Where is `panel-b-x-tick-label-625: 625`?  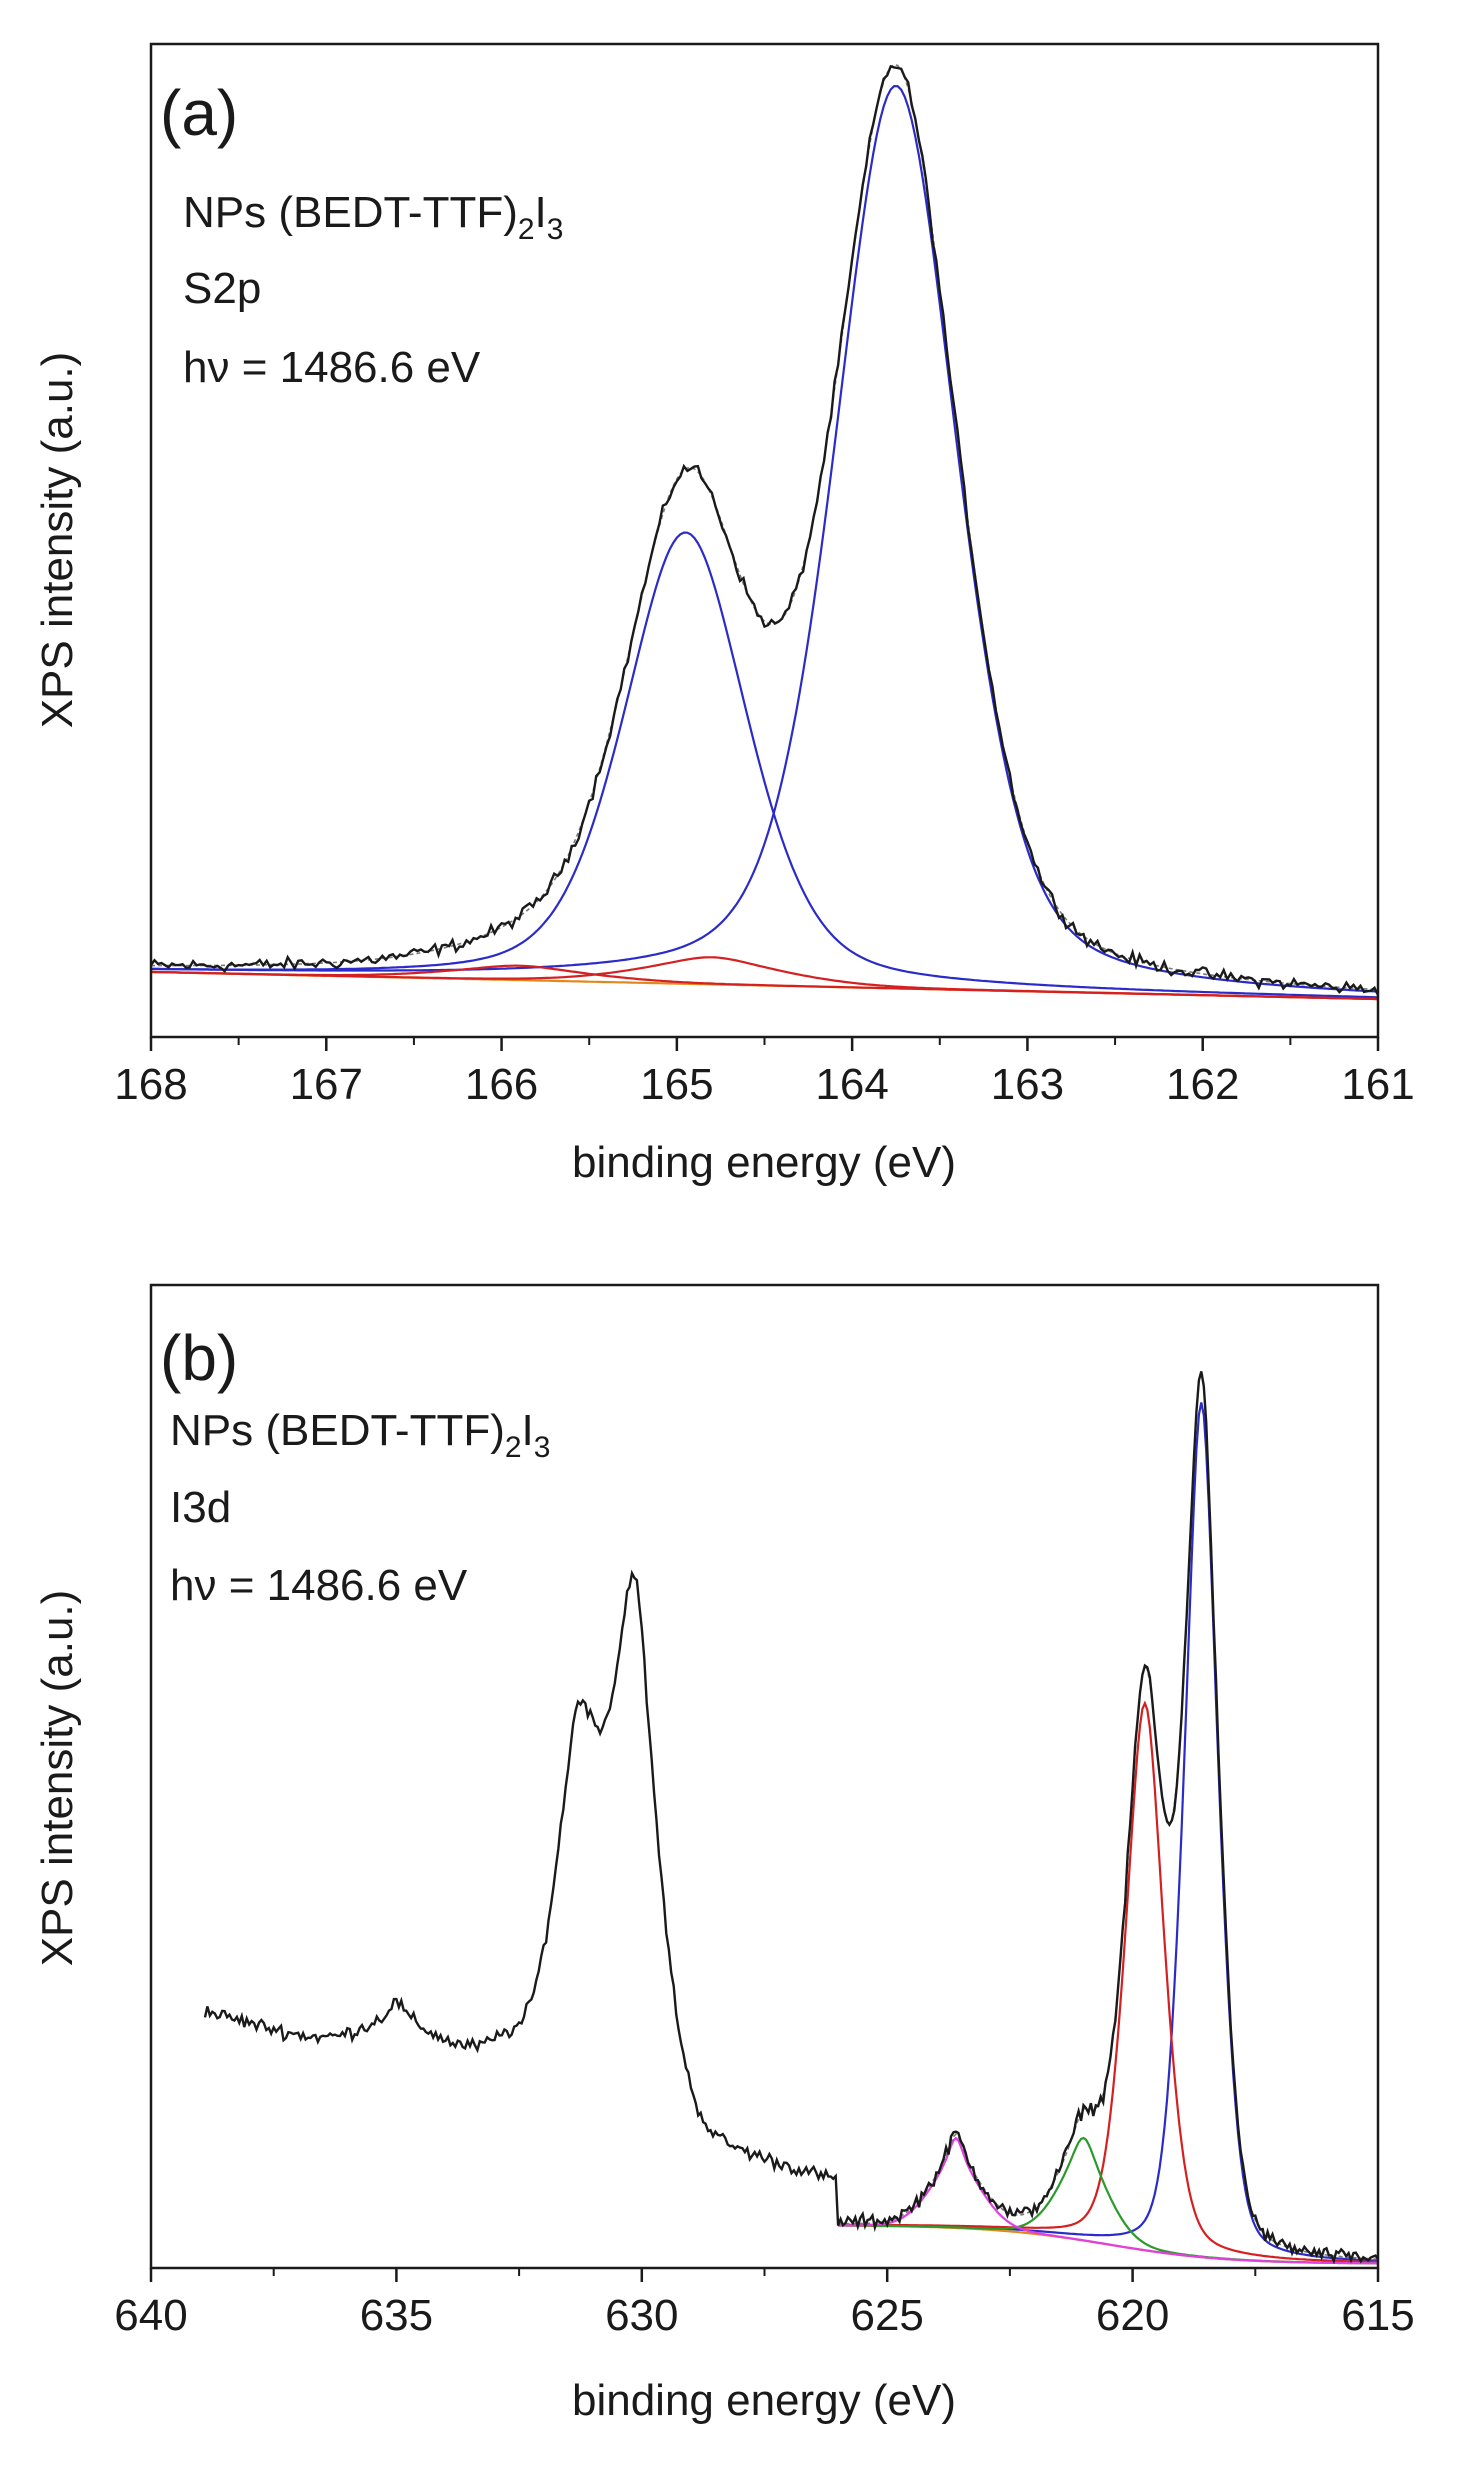 panel-b-x-tick-label-625: 625 is located at coordinates (886, 2315).